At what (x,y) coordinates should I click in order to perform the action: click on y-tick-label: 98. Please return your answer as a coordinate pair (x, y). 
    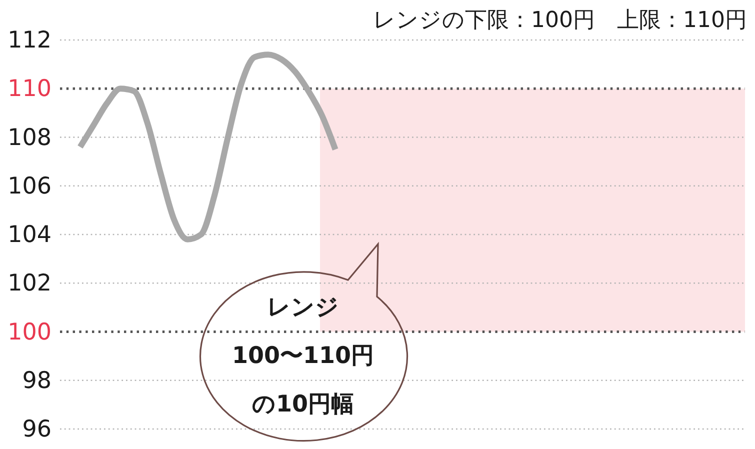
    Looking at the image, I should click on (37, 381).